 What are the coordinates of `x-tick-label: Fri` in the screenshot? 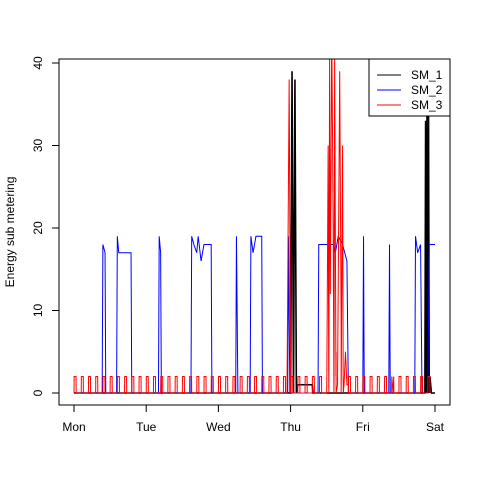 It's located at (363, 427).